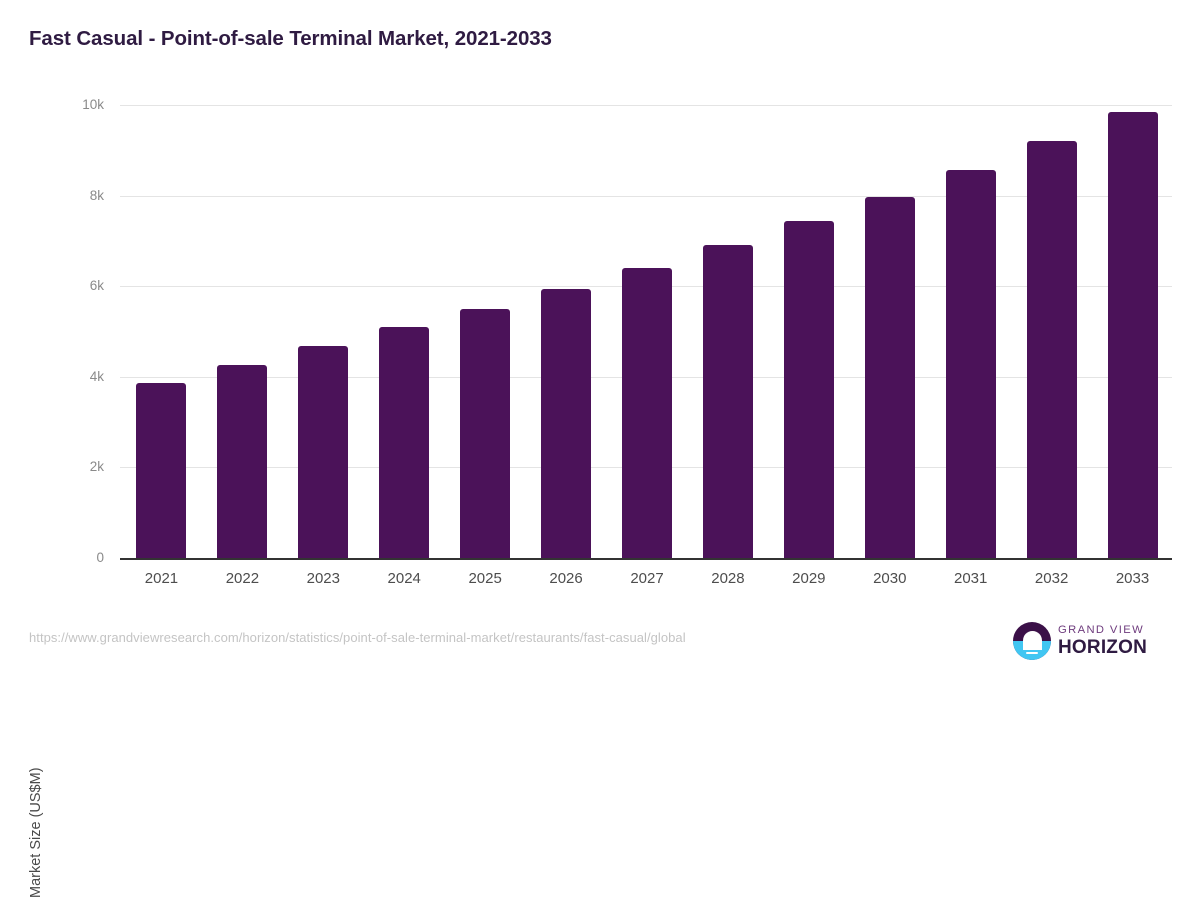 The image size is (1200, 898). Describe the element at coordinates (1103, 647) in the screenshot. I see `logo-text-horizon: HORIZON` at that location.